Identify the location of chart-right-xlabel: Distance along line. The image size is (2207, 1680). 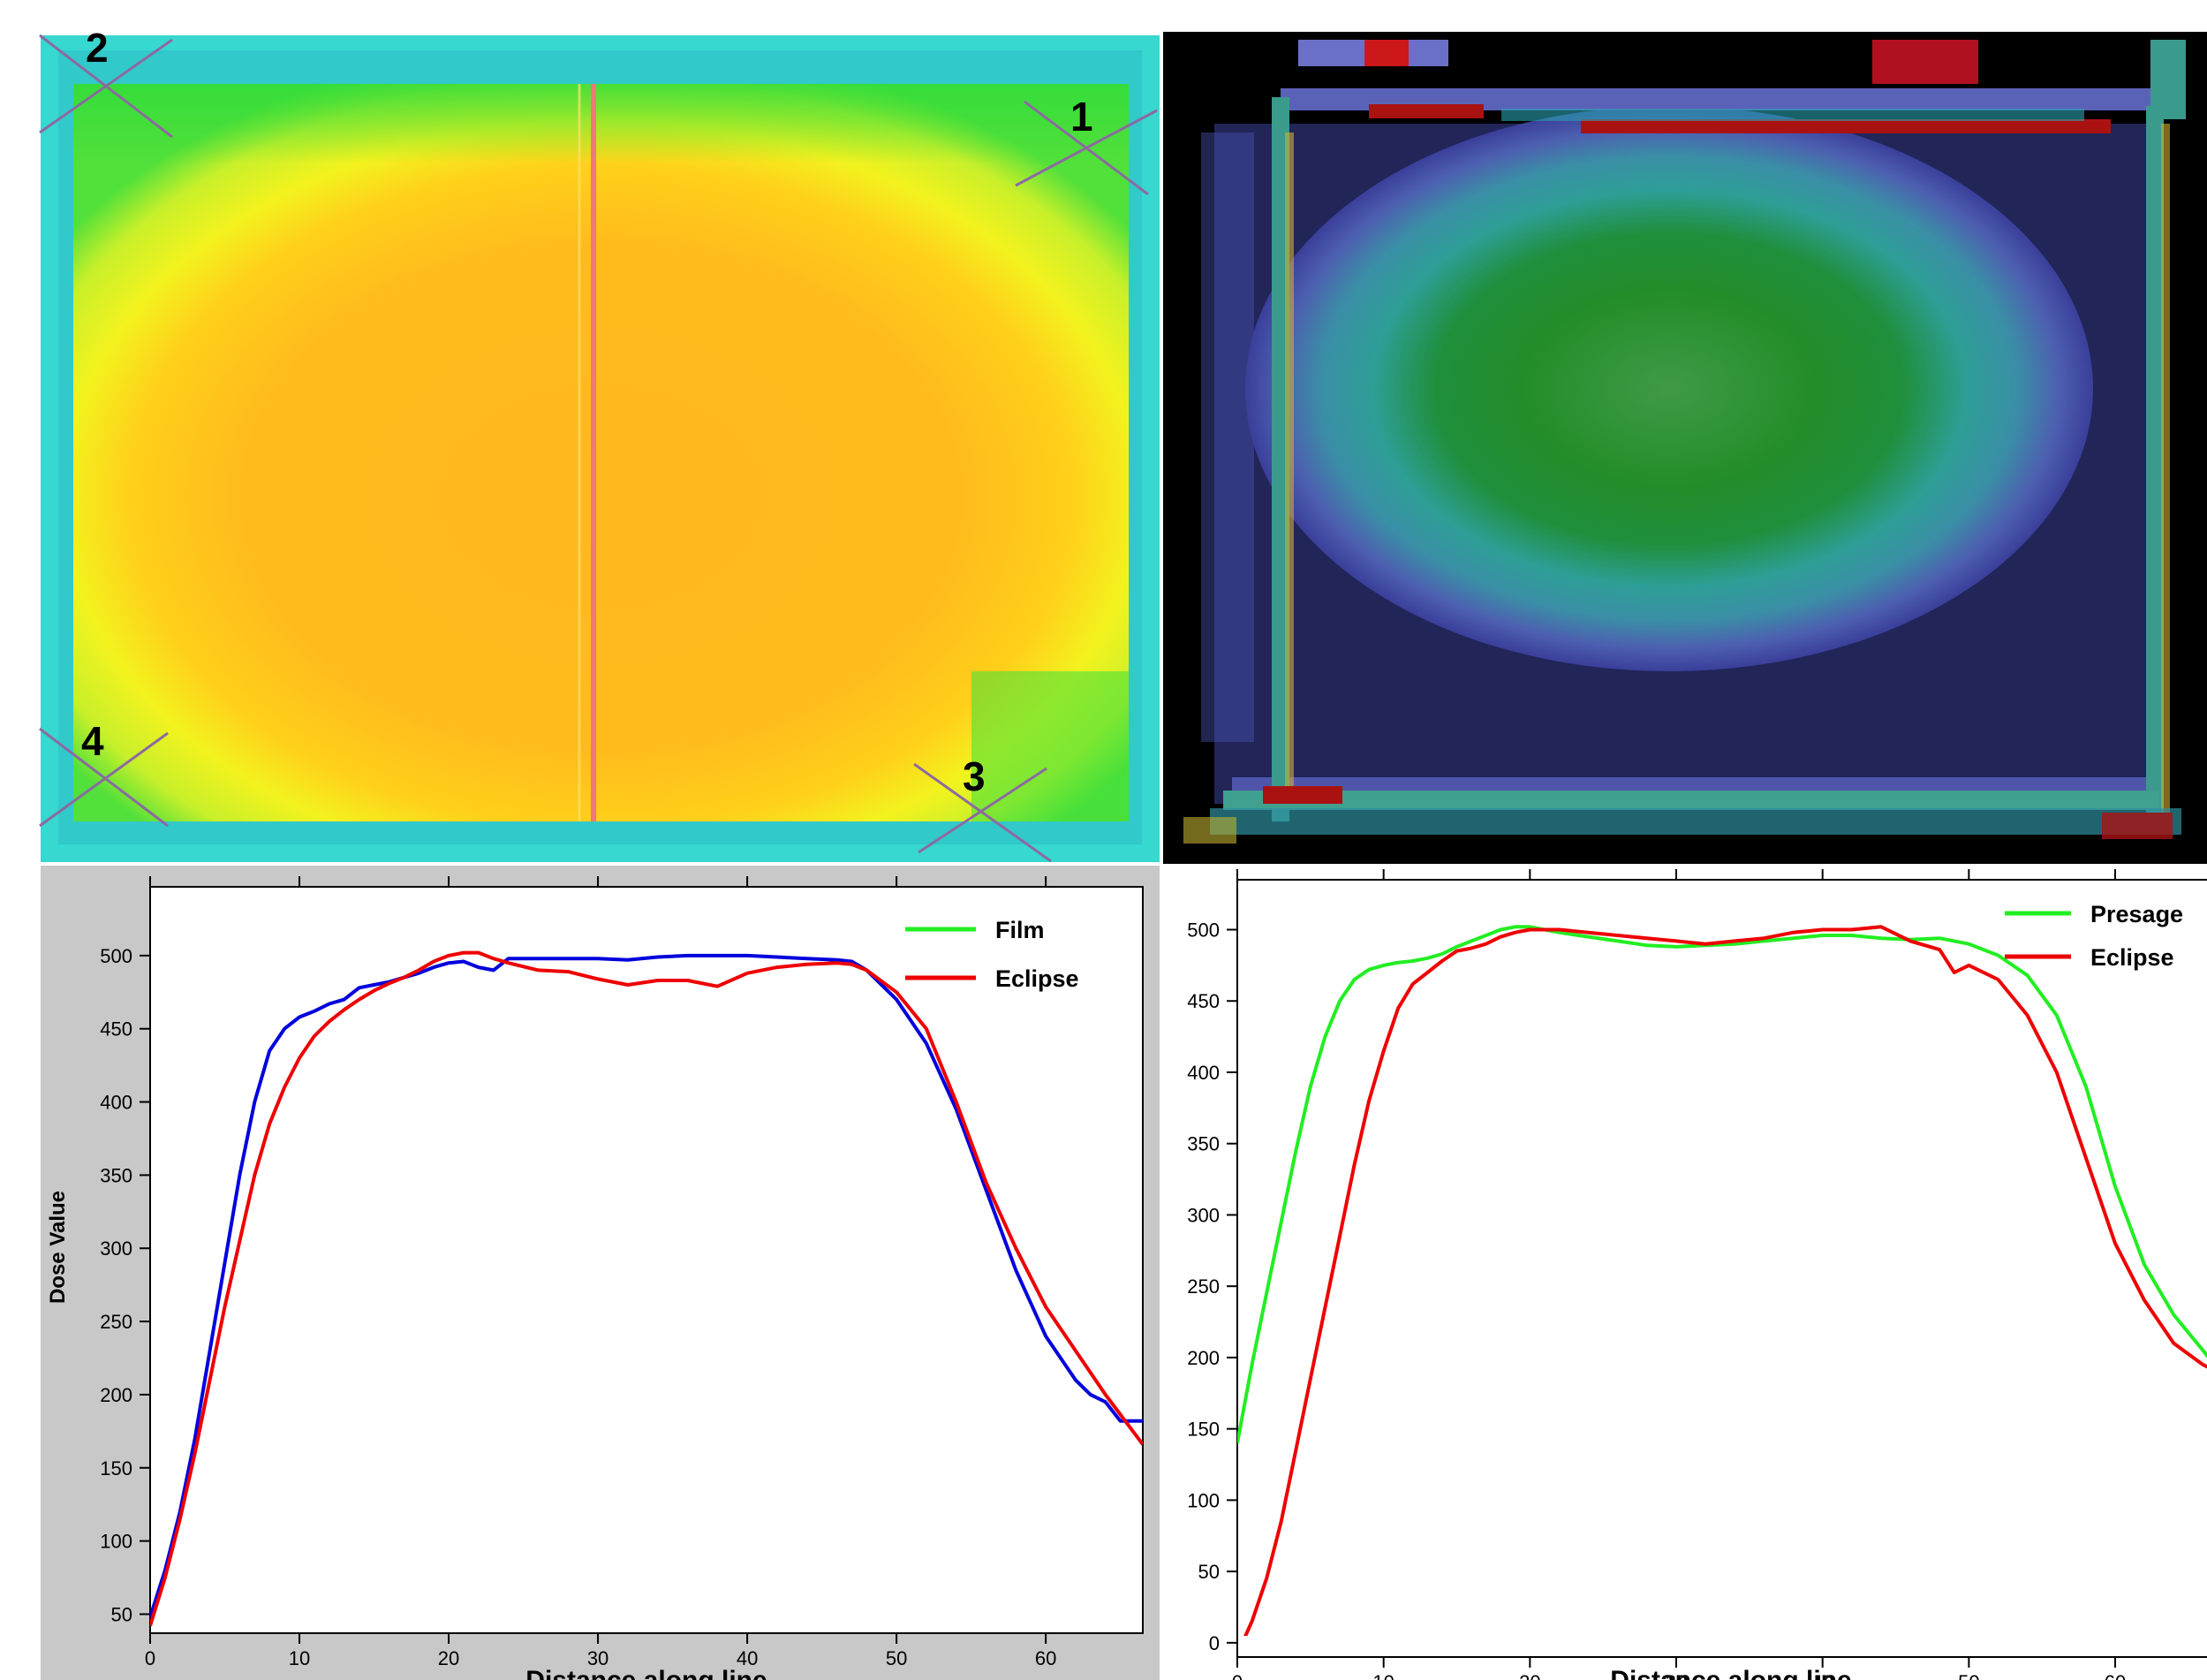
(1730, 1673).